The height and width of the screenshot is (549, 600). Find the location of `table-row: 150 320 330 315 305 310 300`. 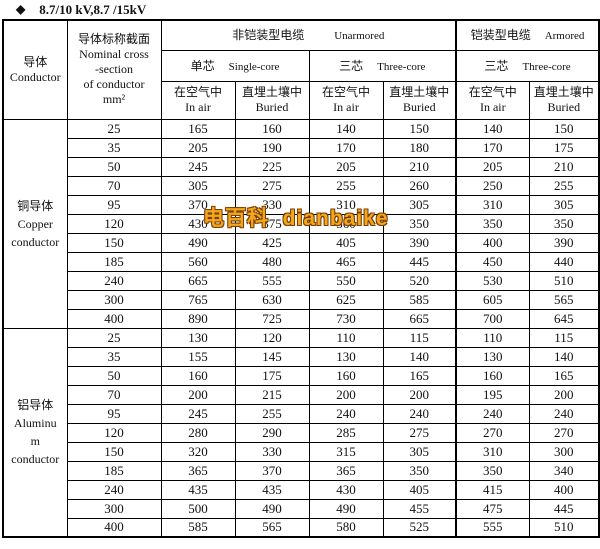

table-row: 150 320 330 315 305 310 300 is located at coordinates (301, 451).